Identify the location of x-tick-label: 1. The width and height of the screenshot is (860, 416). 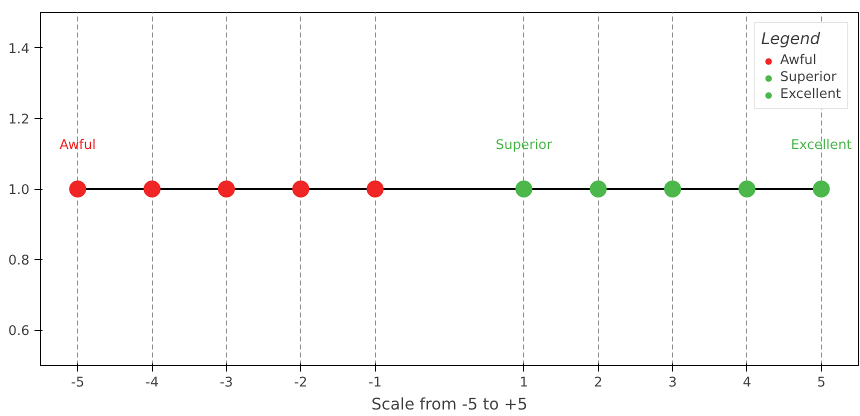
(524, 383).